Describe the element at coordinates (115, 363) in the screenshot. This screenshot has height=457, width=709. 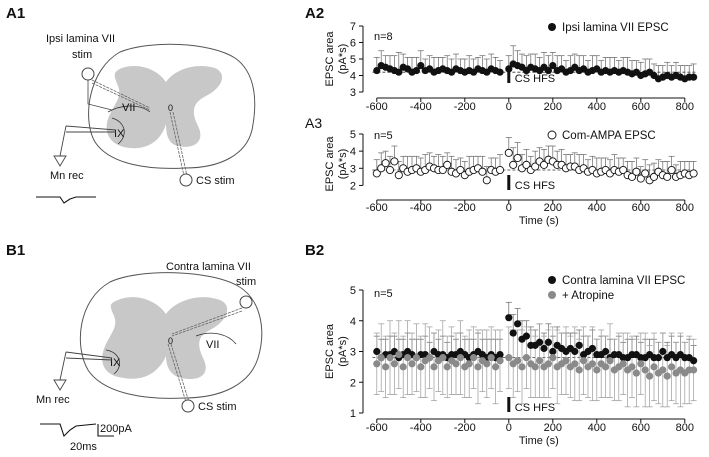
I see `b1-lamina-ix-label: IX` at that location.